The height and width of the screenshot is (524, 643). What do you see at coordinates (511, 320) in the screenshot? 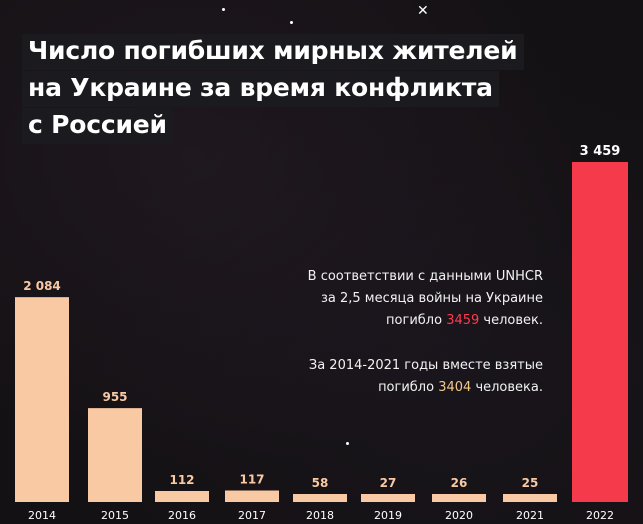
I see `annotation-text: человек.` at bounding box center [511, 320].